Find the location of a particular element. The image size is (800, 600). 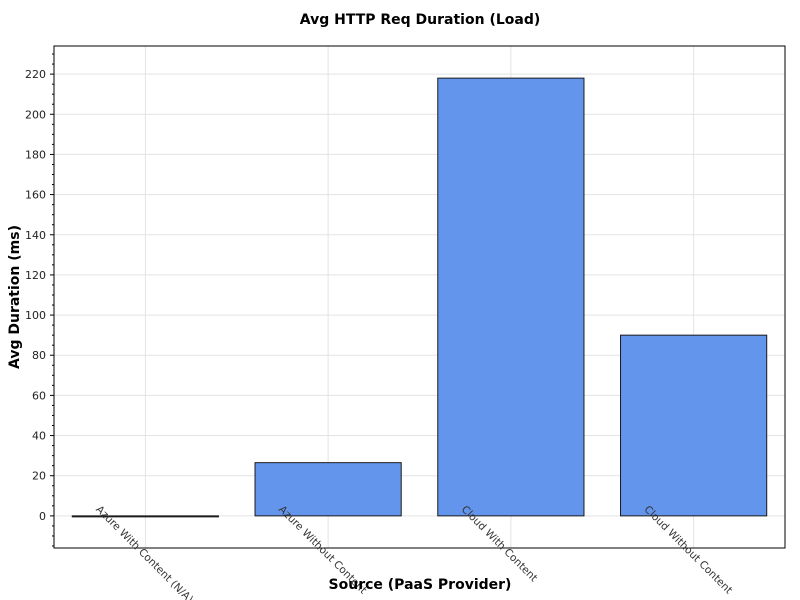

y-tick-label: 80 is located at coordinates (39, 355).